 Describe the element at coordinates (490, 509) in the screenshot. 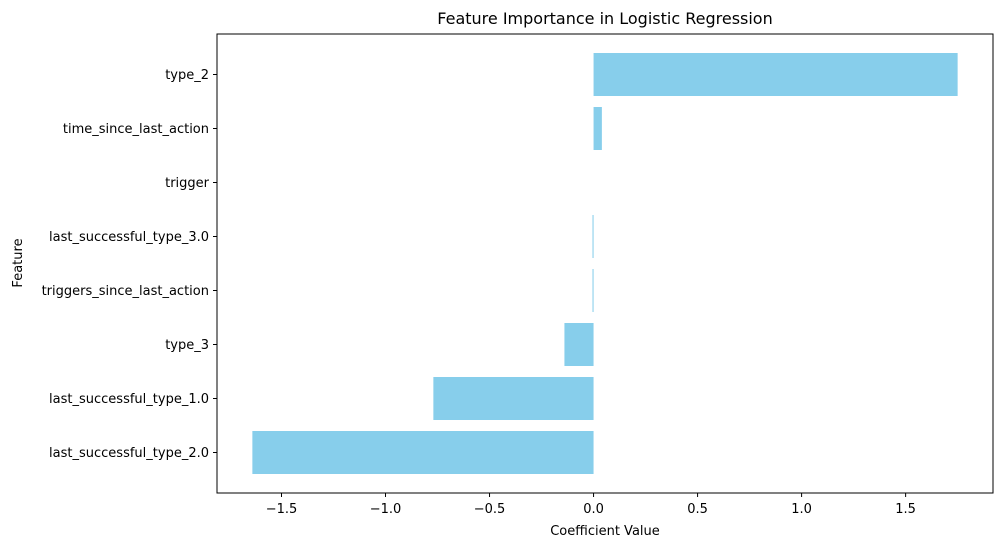

I see `x-tick-label: −0.5` at that location.